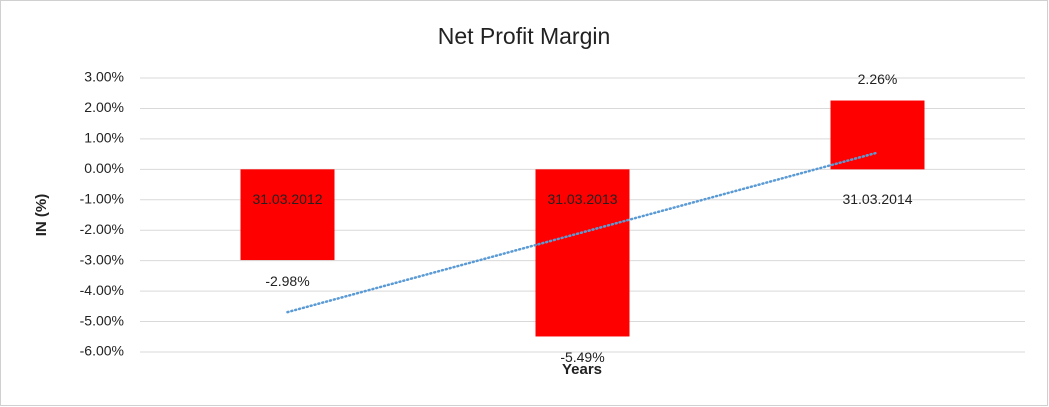 This screenshot has height=407, width=1049. Describe the element at coordinates (102, 290) in the screenshot. I see `y-tick-label: -4.00%` at that location.